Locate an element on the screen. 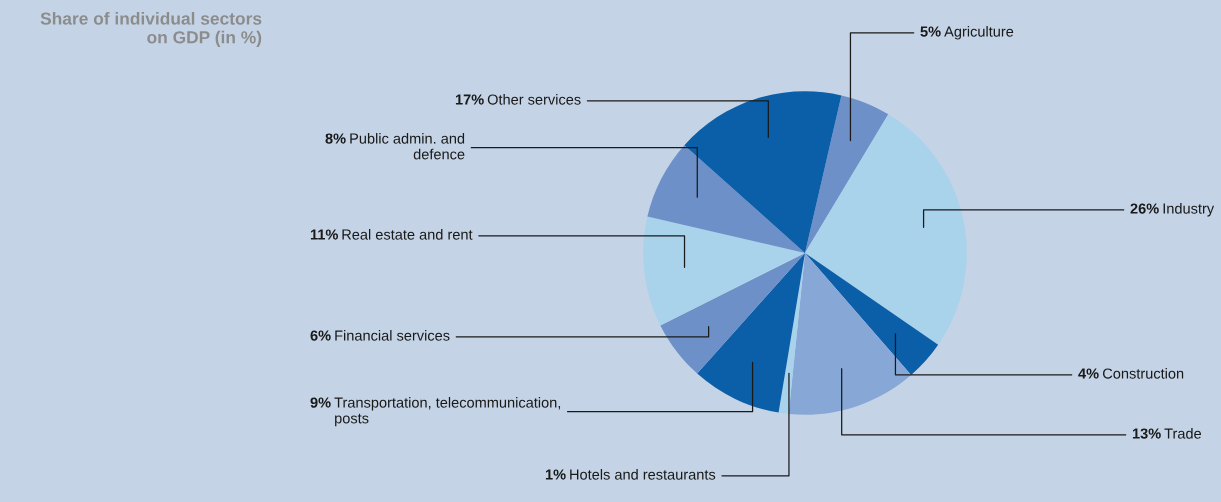 This screenshot has width=1221, height=502. slice-label: Real estate and rent is located at coordinates (407, 234).